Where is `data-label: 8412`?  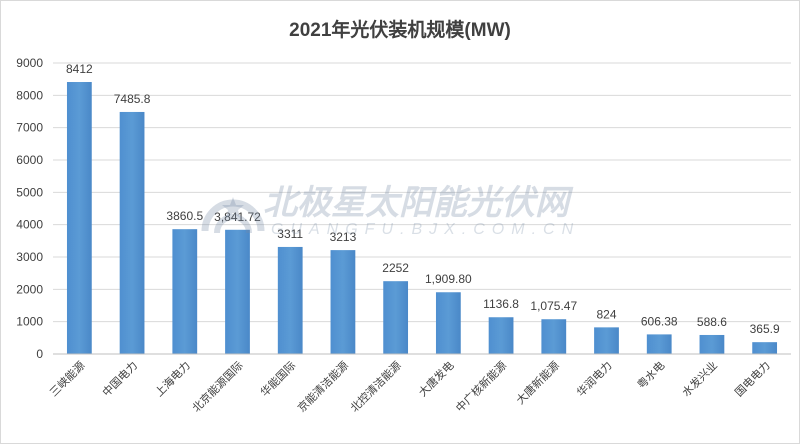 data-label: 8412 is located at coordinates (79, 69).